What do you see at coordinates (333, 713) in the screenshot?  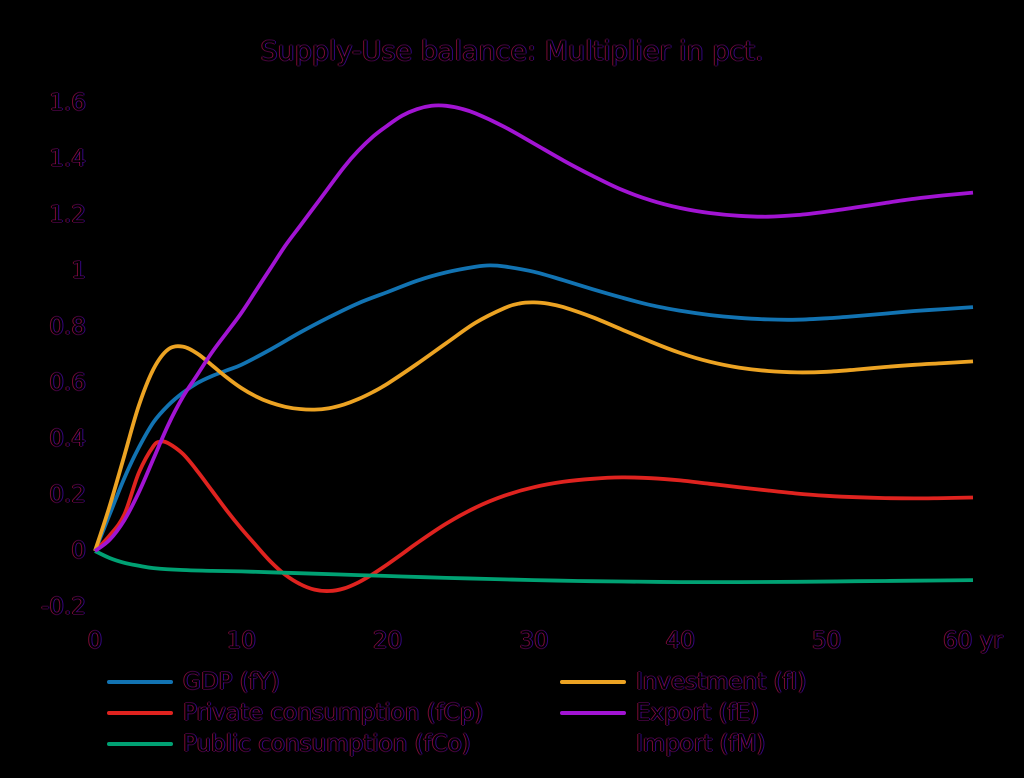 I see `legend-label-private-consumption-fcp: Private consumption (fCp)` at bounding box center [333, 713].